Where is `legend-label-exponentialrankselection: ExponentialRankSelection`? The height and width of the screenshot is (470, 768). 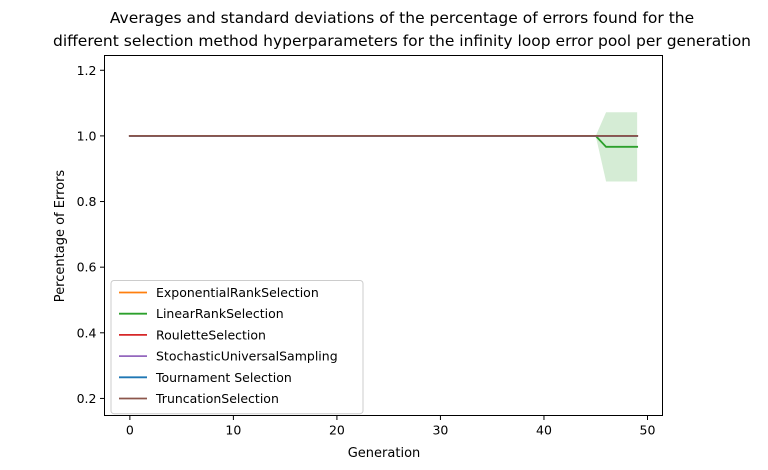
legend-label-exponentialrankselection: ExponentialRankSelection is located at coordinates (237, 292).